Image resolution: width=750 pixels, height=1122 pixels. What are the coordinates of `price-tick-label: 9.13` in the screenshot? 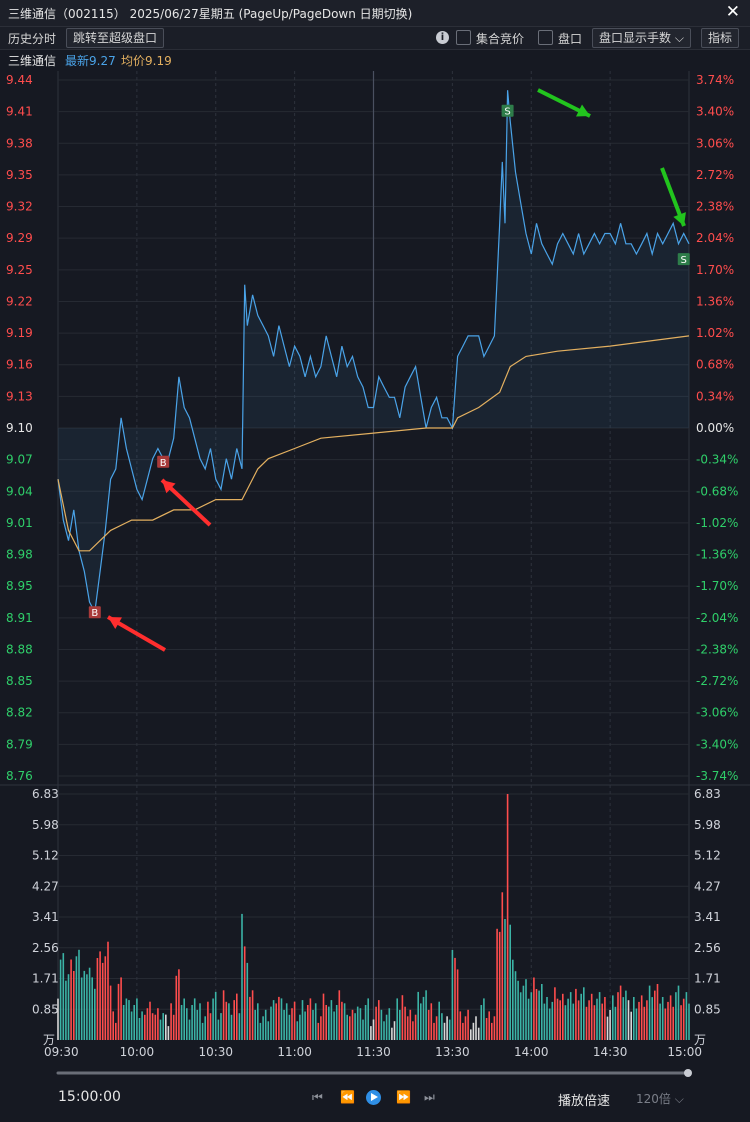 It's located at (19, 396).